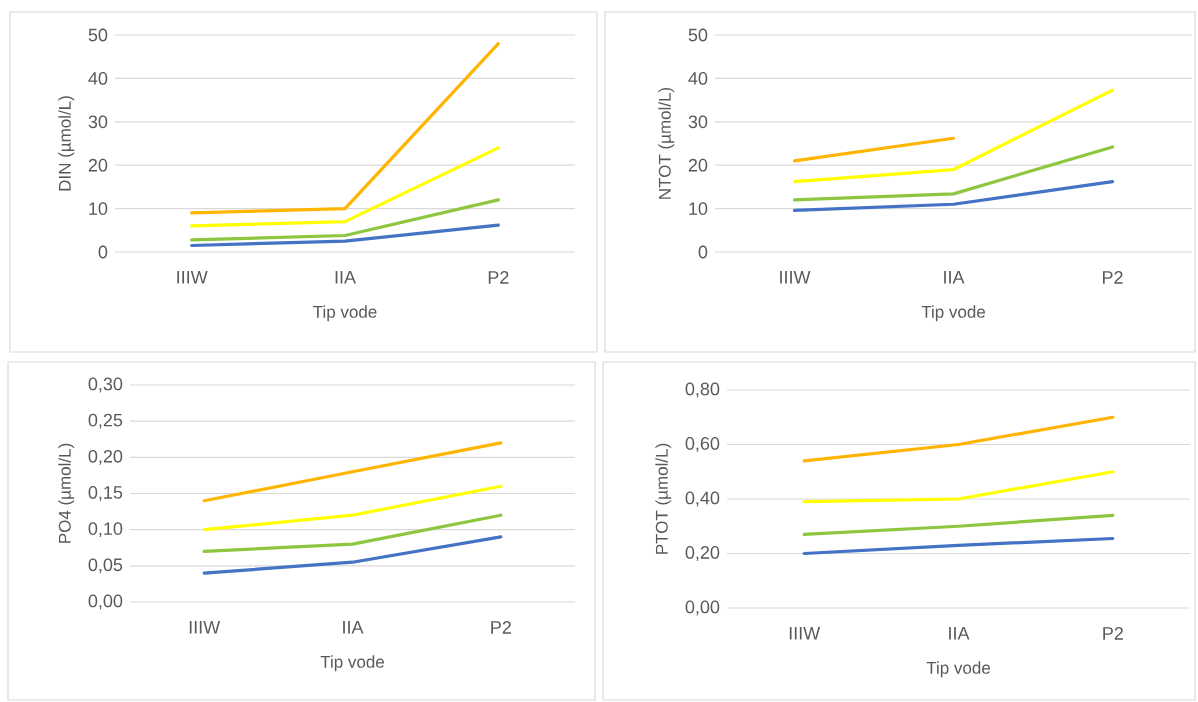 This screenshot has width=1198, height=702. Describe the element at coordinates (663, 498) in the screenshot. I see `y-axis-title: PTOT (µmol/L)` at that location.